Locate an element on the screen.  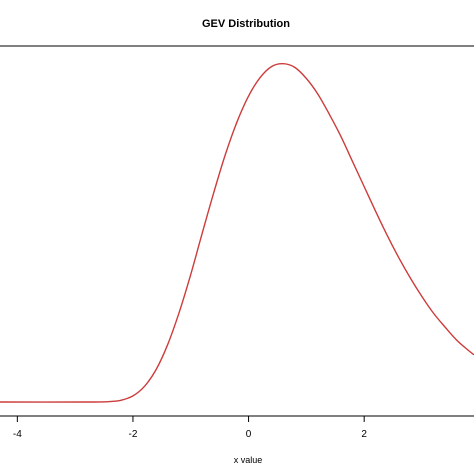
x-tick-label: 2 is located at coordinates (364, 434).